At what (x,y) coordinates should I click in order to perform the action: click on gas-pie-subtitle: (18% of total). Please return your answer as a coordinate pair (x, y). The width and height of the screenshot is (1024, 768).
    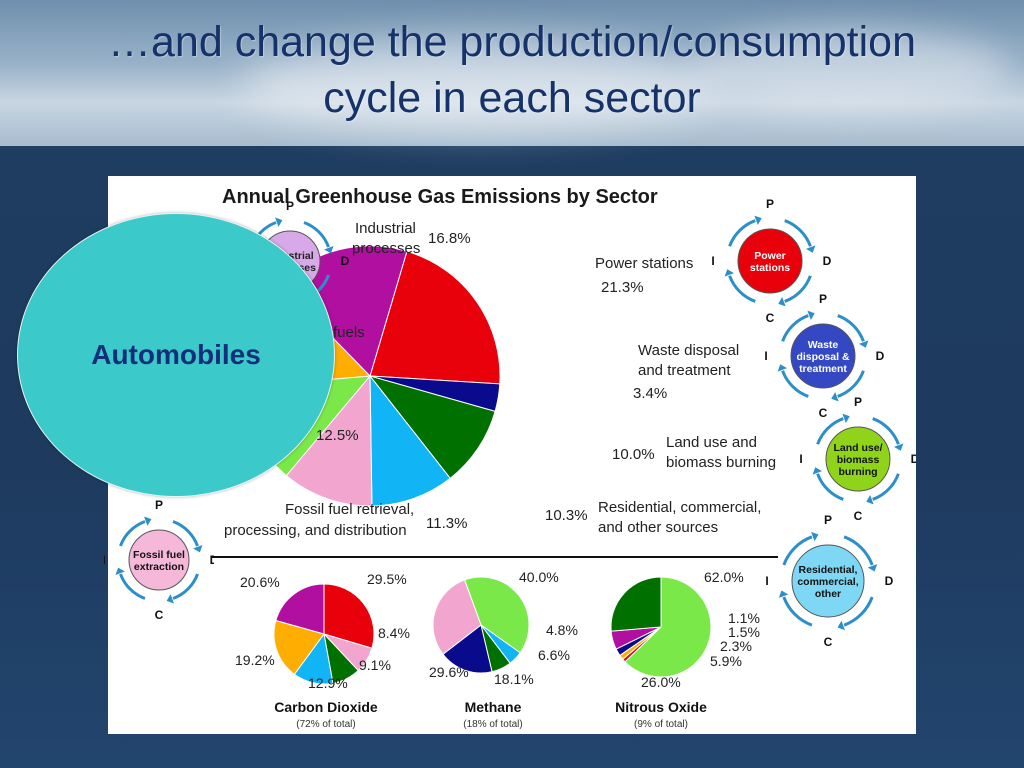
    Looking at the image, I should click on (492, 724).